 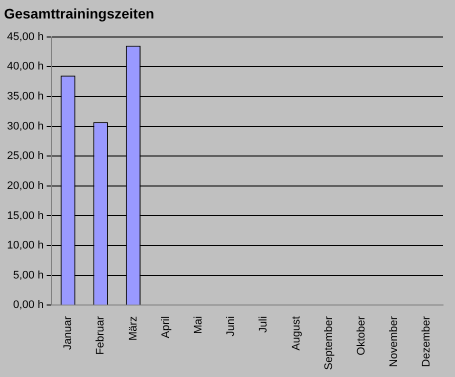 I want to click on x-tick-label: März, so click(x=133, y=328).